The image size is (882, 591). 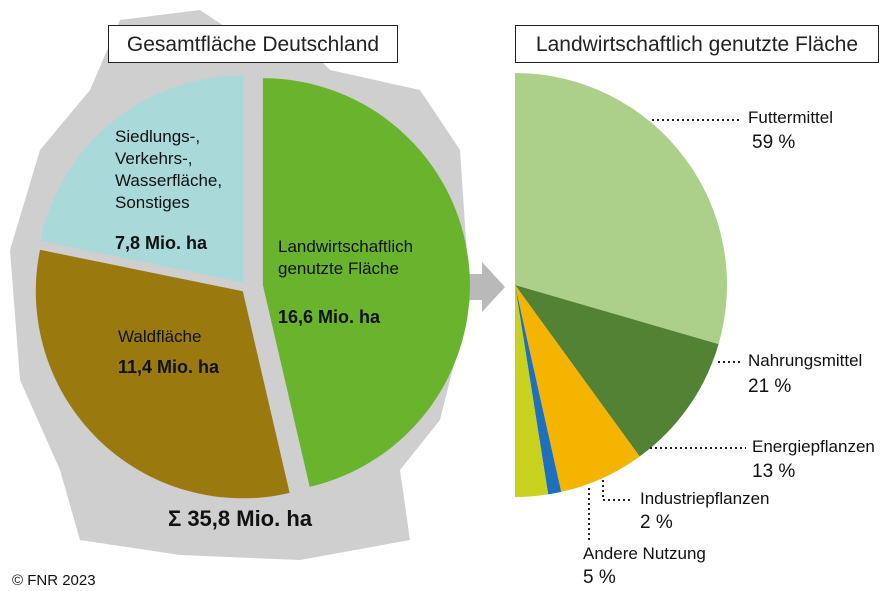 What do you see at coordinates (705, 498) in the screenshot?
I see `category-label: Industriepflanzen` at bounding box center [705, 498].